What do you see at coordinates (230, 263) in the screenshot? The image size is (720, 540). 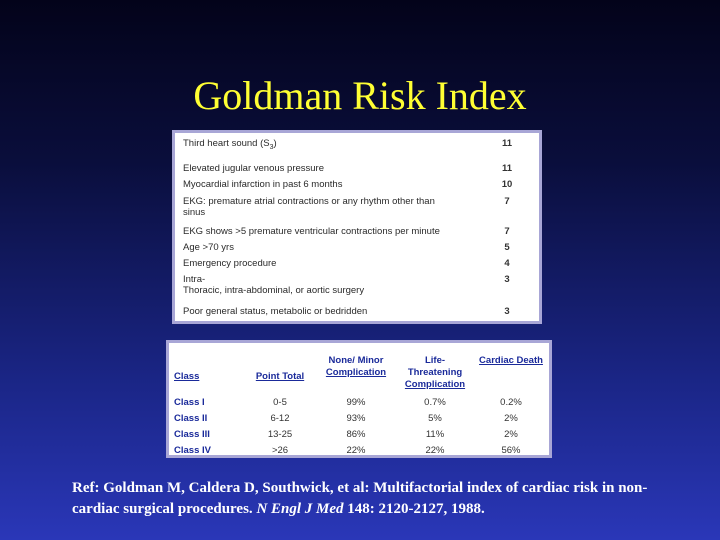 I see `criteria-label: Emergency procedure` at bounding box center [230, 263].